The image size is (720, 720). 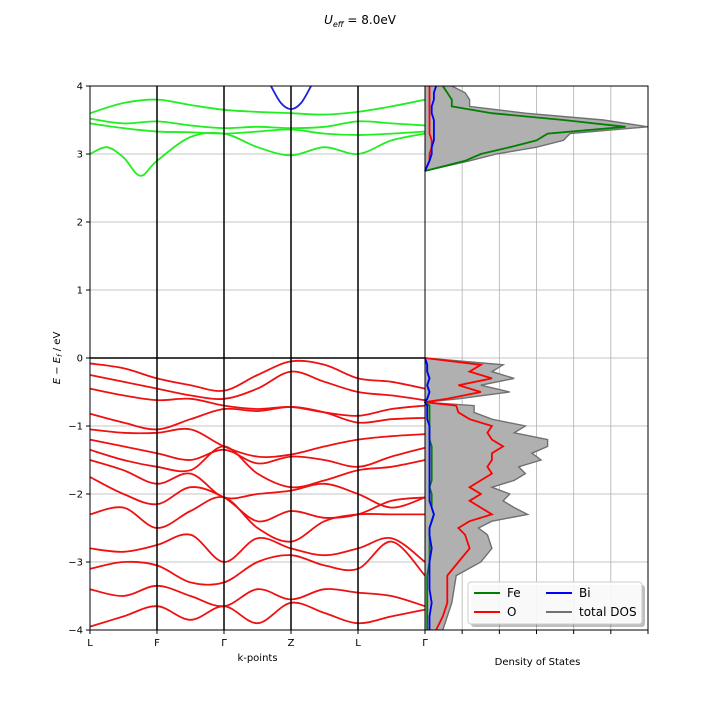 What do you see at coordinates (608, 612) in the screenshot?
I see `legend-label-total-dos: total DOS` at bounding box center [608, 612].